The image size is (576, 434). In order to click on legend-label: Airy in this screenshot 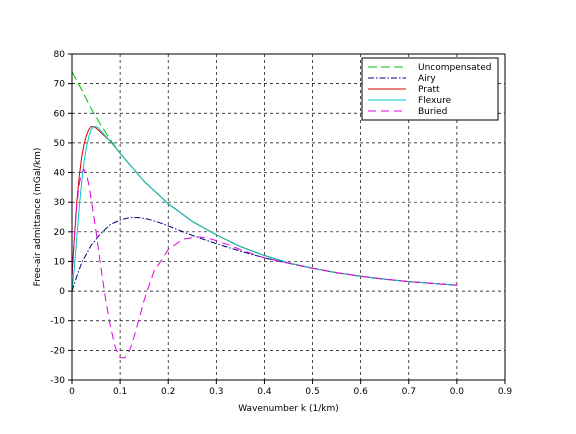, I will do `click(427, 79)`.